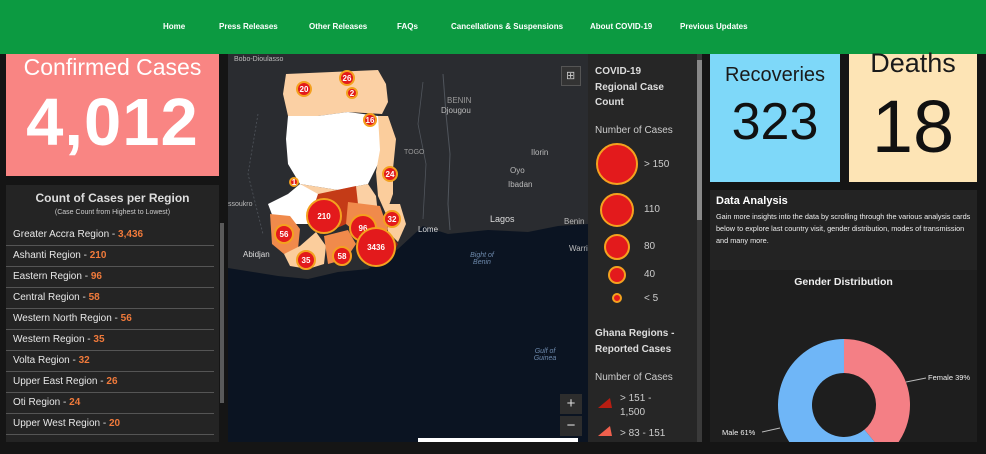  Describe the element at coordinates (338, 26) in the screenshot. I see `nav-other-releases: Other Releases` at that location.